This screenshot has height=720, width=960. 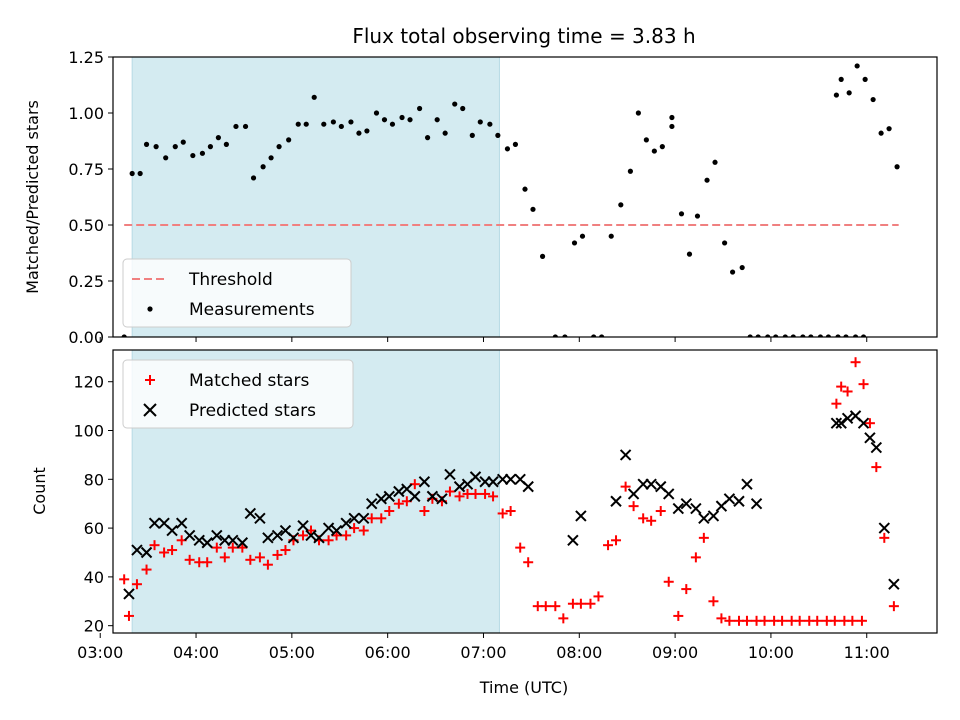 I want to click on x-tick-label: 03:00, so click(x=100, y=652).